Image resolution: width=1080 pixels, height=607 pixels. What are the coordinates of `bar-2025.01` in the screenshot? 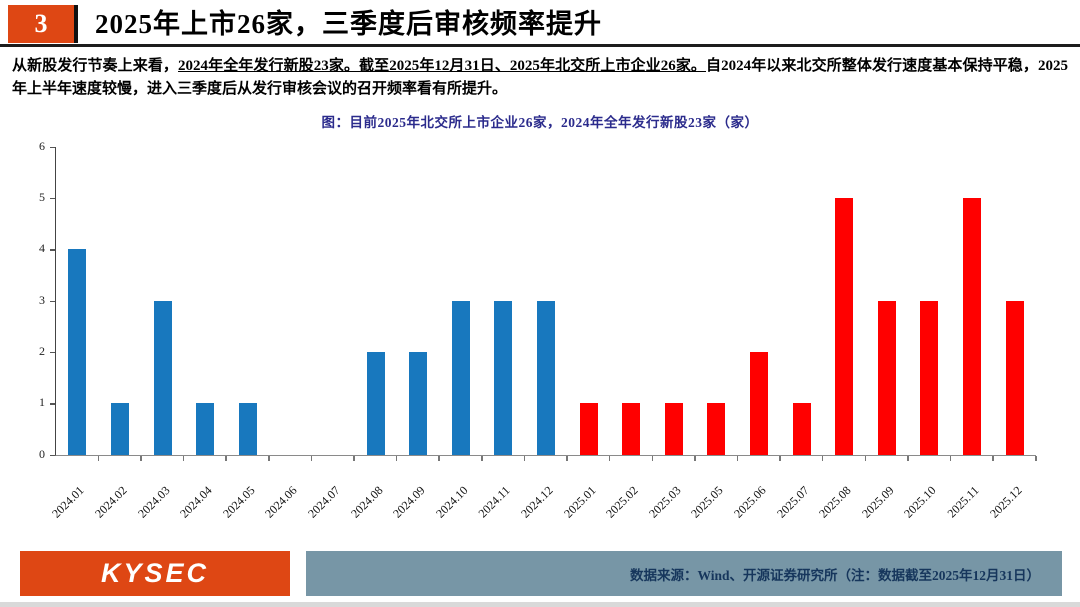 It's located at (588, 429).